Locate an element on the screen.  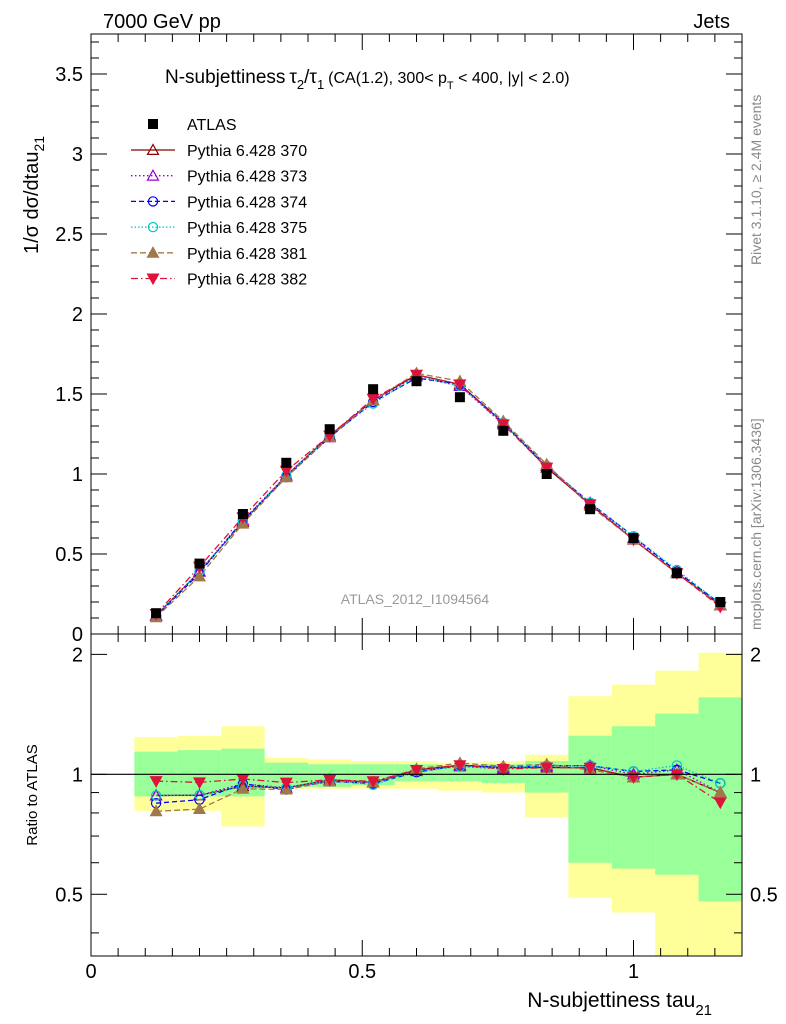
ratio-tick-label-left: 2 is located at coordinates (77, 655).